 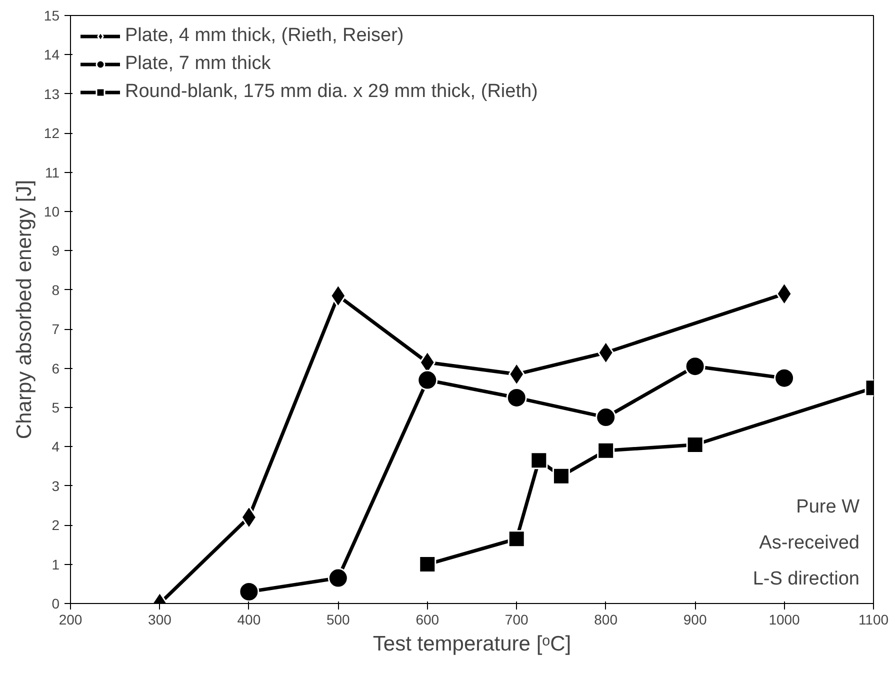 What do you see at coordinates (24, 310) in the screenshot?
I see `y-axis-title: Charpy absorbed energy [J]` at bounding box center [24, 310].